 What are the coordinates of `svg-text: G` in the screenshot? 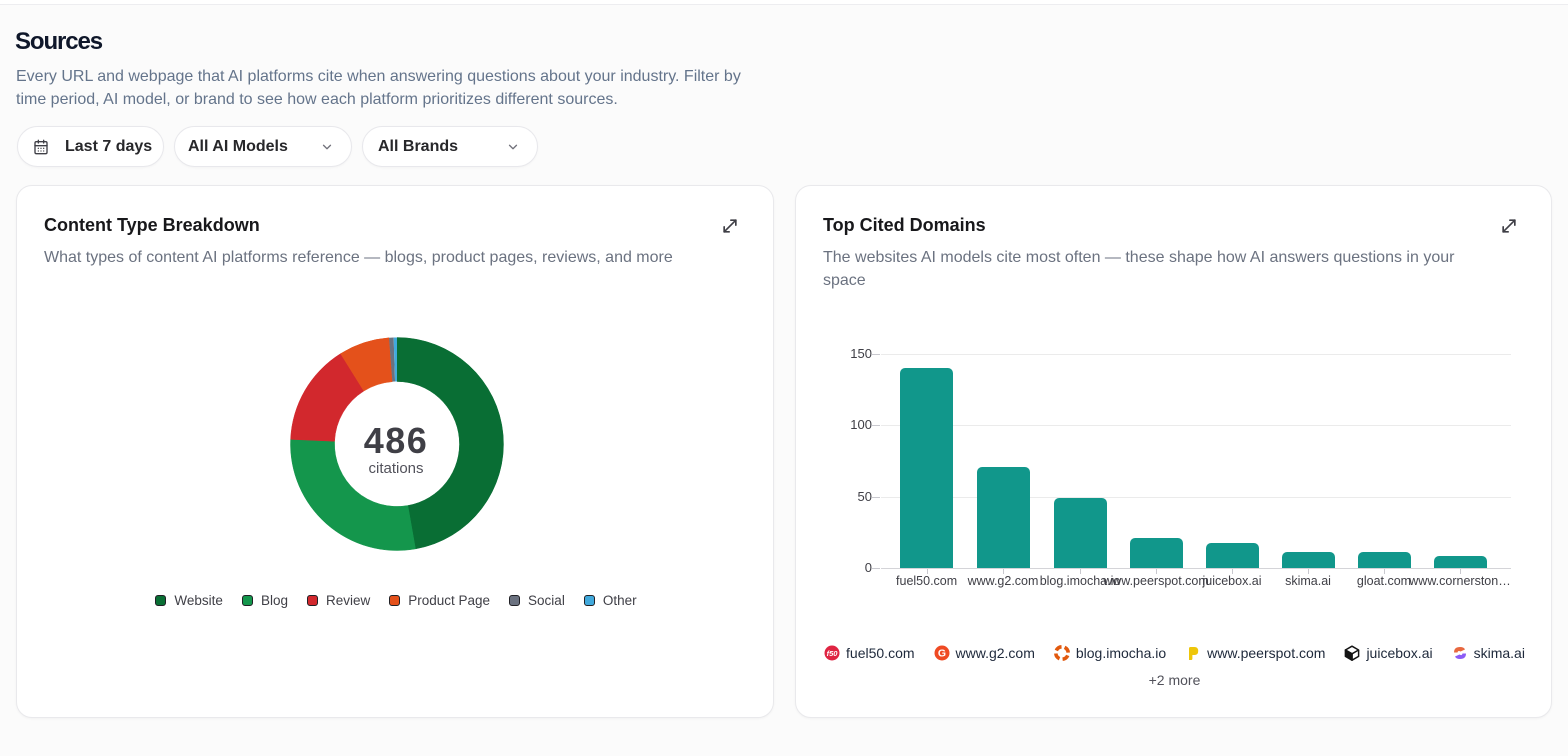 It's located at (941, 654).